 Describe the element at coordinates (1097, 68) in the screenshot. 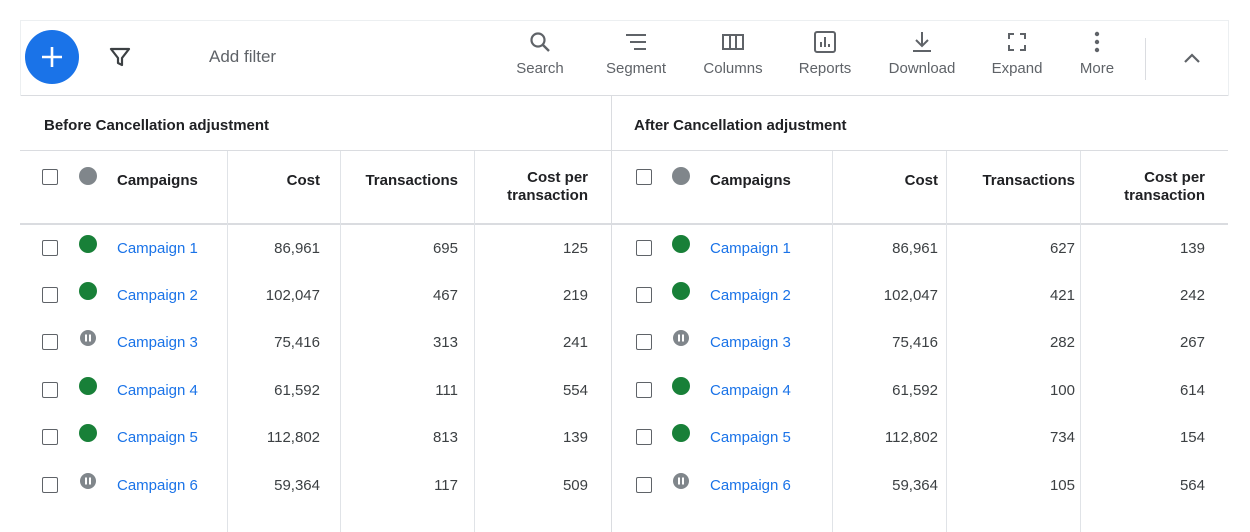

I see `label: More` at that location.